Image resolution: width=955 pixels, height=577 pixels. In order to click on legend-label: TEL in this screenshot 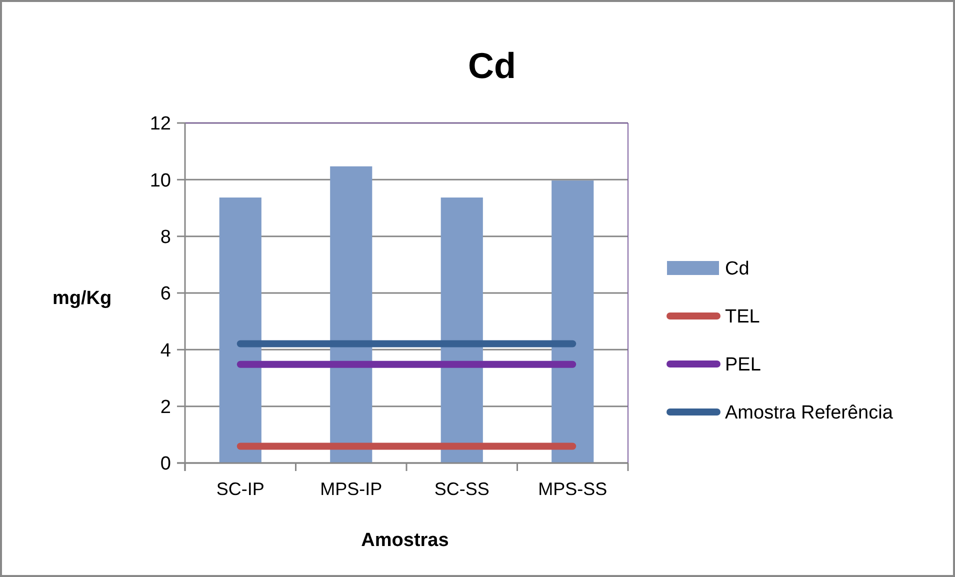, I will do `click(742, 317)`.